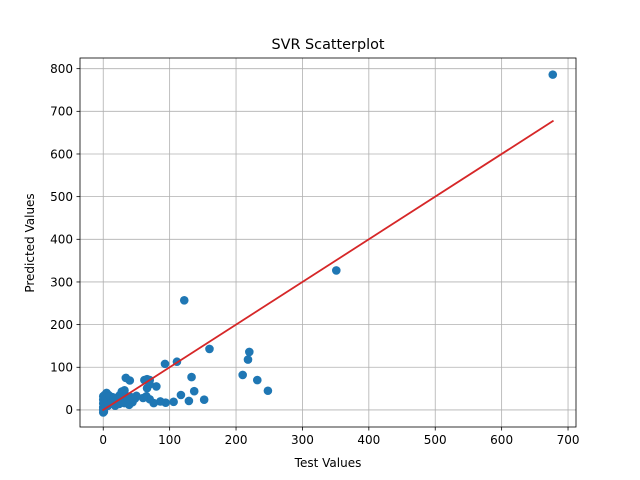 This screenshot has height=480, width=640. I want to click on y-axis-ticks: 0 100 200 300 400 500 600 700 800, so click(65, 239).